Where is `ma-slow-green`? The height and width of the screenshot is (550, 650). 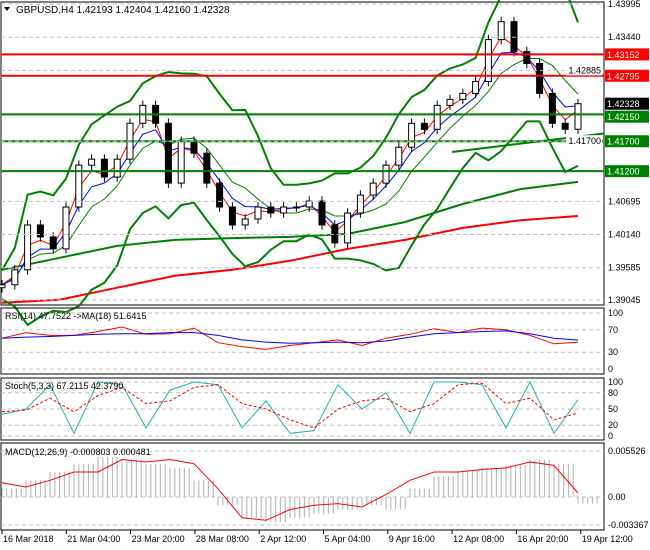
ma-slow-green is located at coordinates (290, 225).